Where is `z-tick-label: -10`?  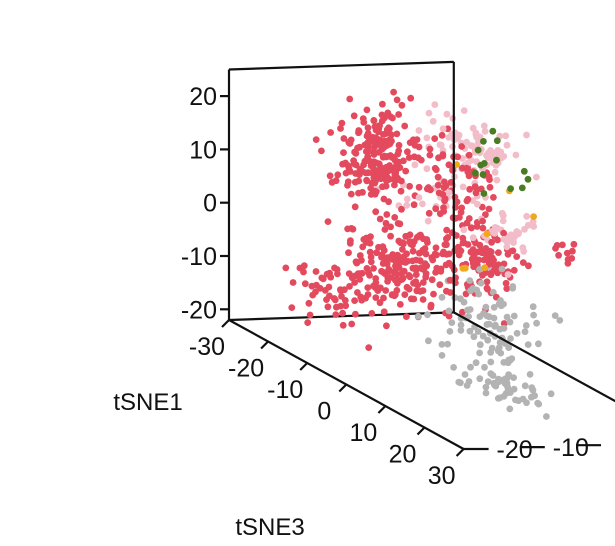 z-tick-label: -10 is located at coordinates (199, 257).